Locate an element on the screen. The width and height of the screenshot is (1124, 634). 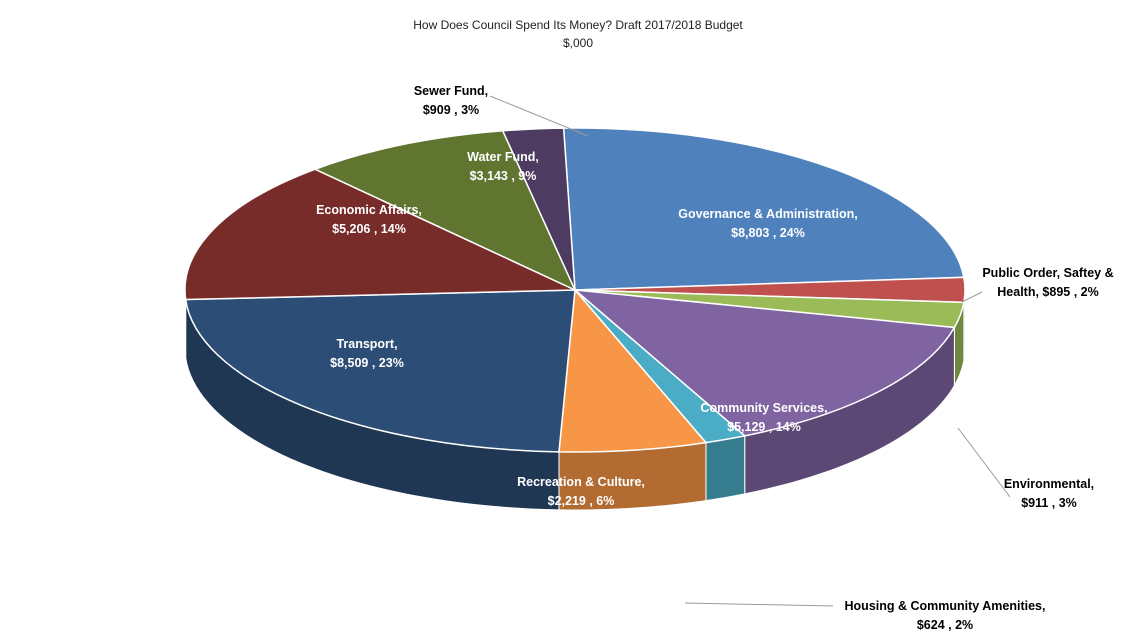
slice-label-housing-community-amenities: Housing & Community Amenities, is located at coordinates (945, 606).